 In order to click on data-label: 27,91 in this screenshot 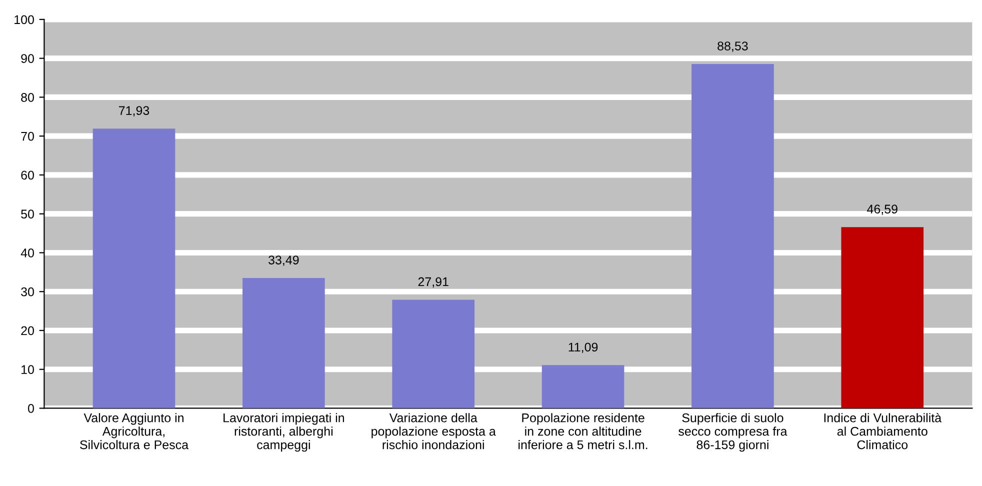, I will do `click(433, 282)`.